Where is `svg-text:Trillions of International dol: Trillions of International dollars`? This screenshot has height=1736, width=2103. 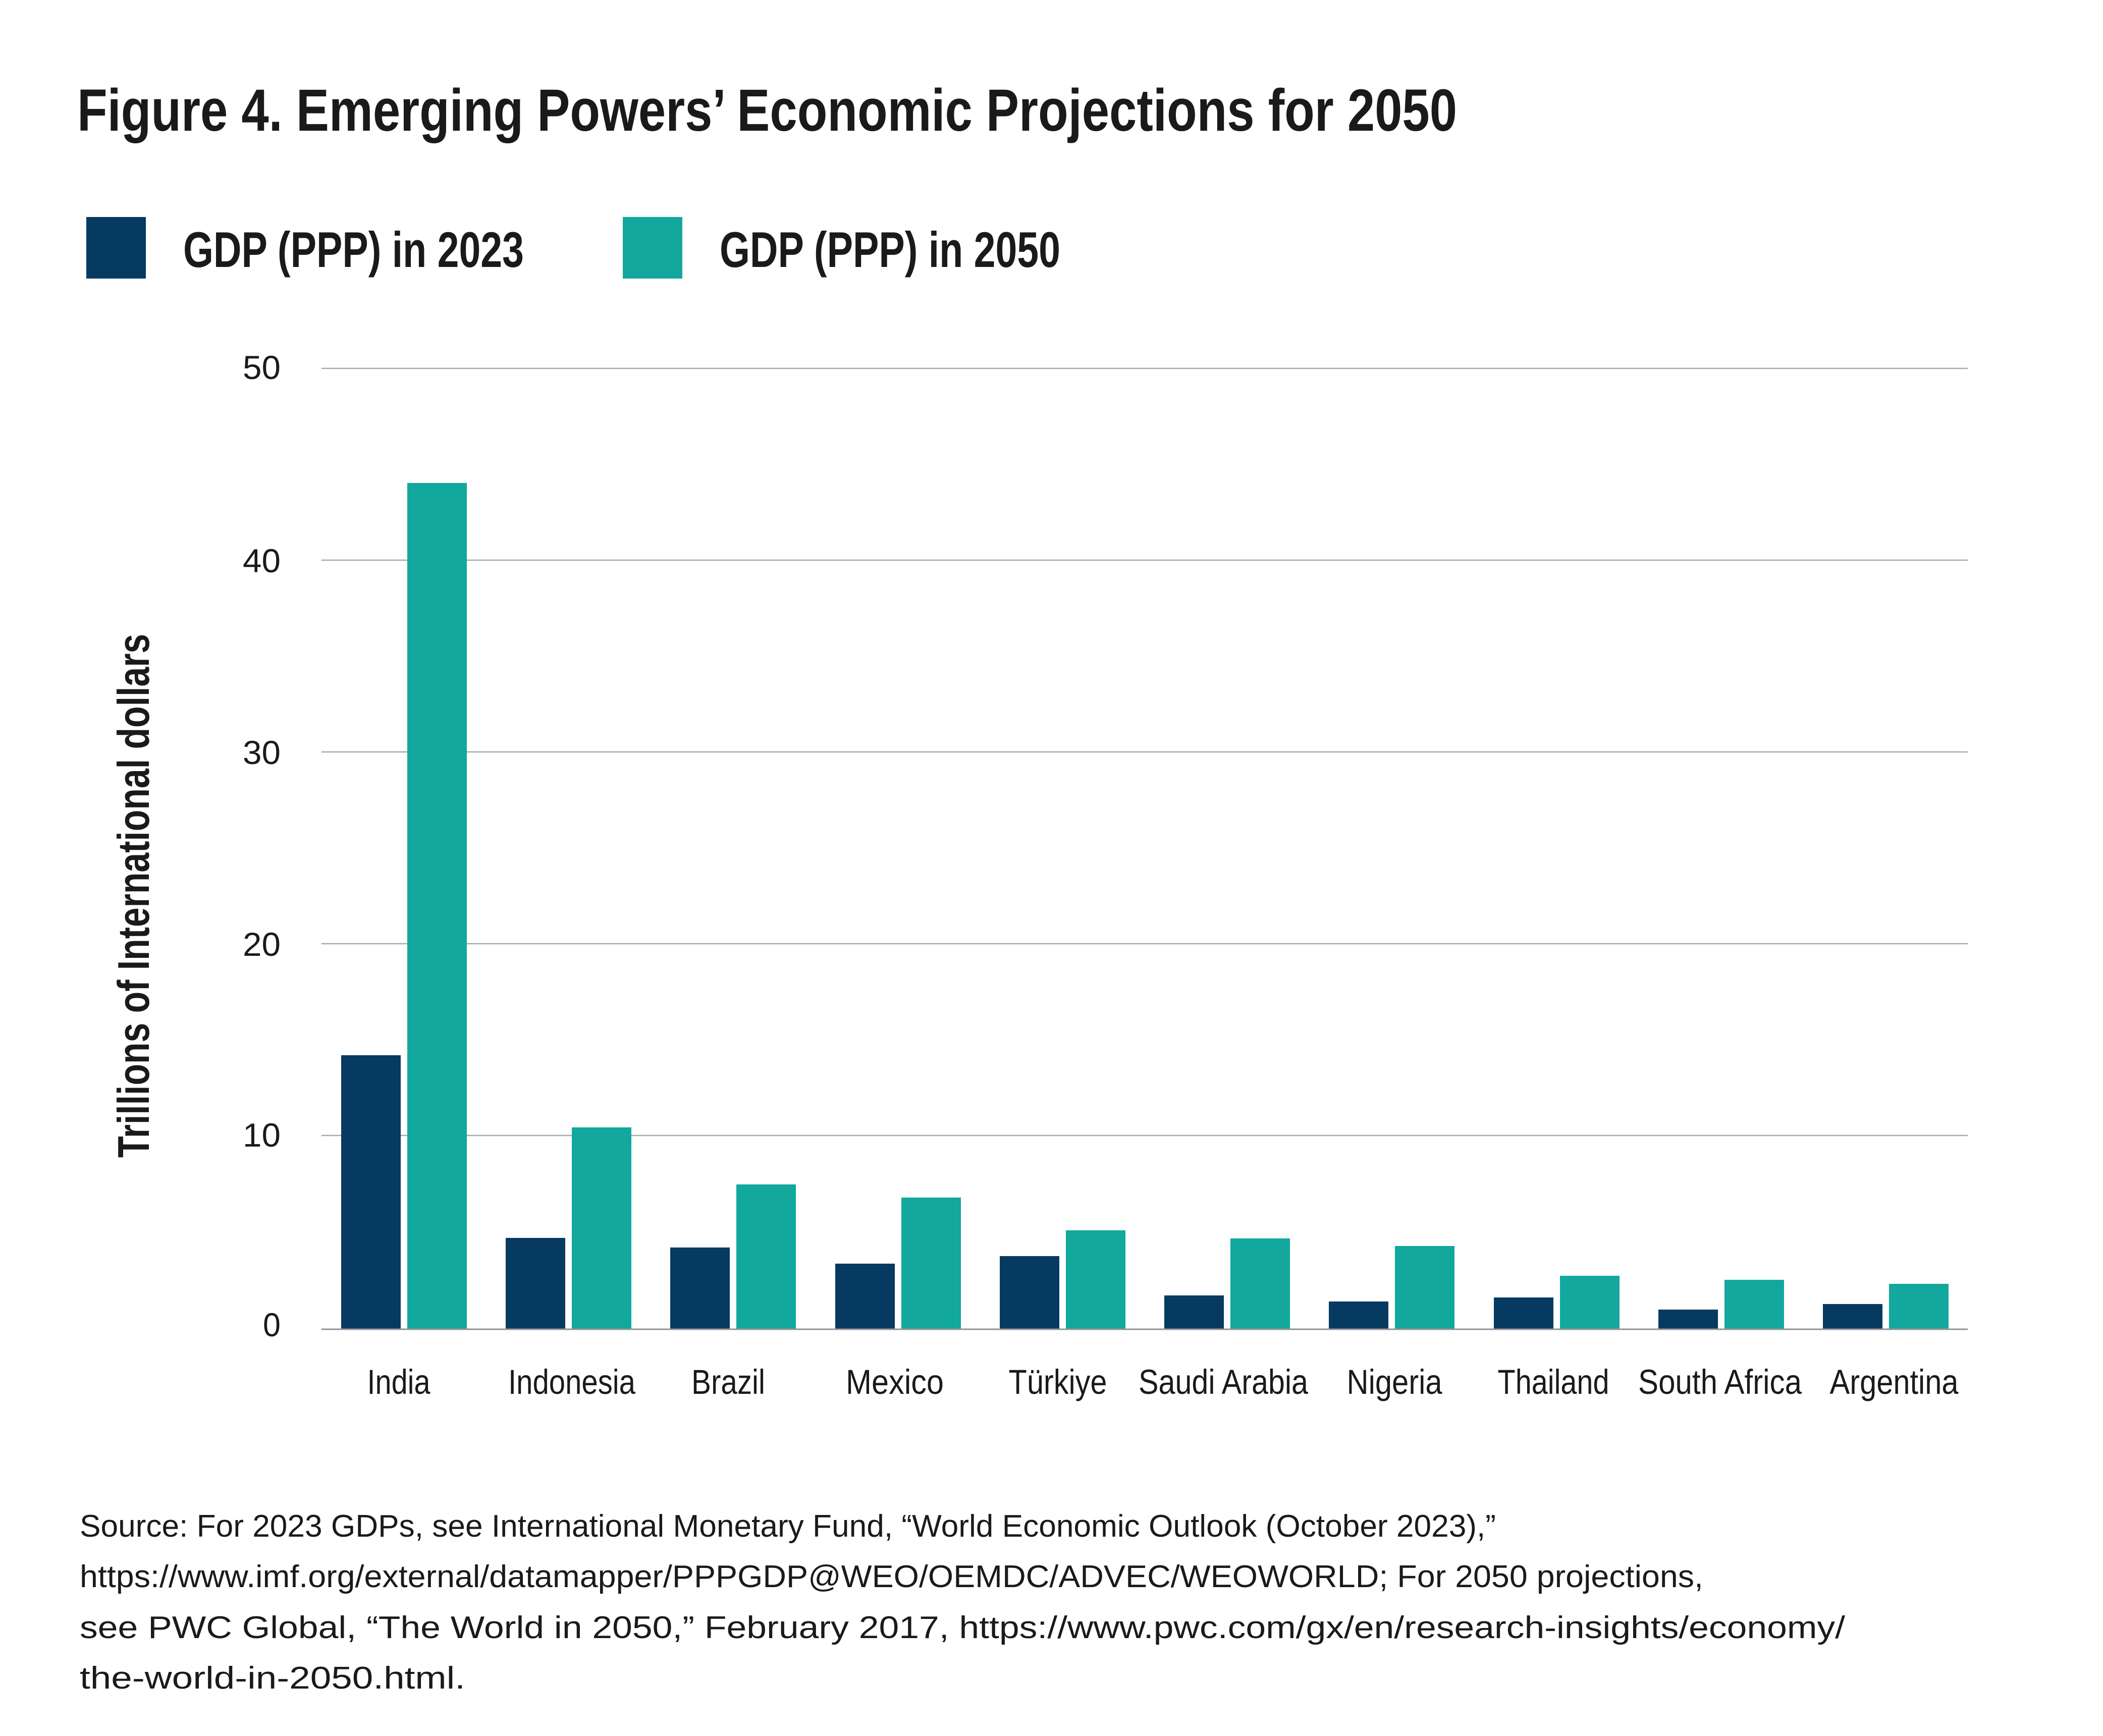
svg-text:Trillions of International dol: Trillions of International dollars is located at coordinates (133, 896).